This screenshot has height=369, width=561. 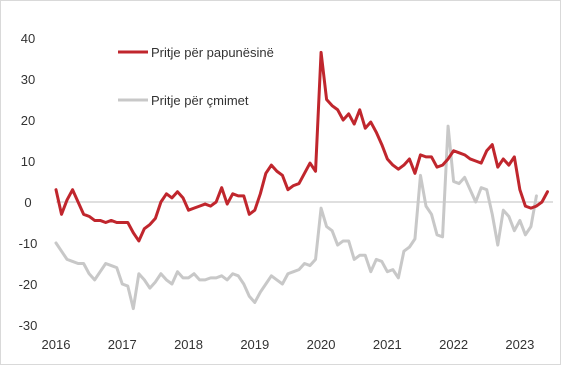 I want to click on legend: Pritje për papunësinë Pritje për çmimet, so click(x=196, y=76).